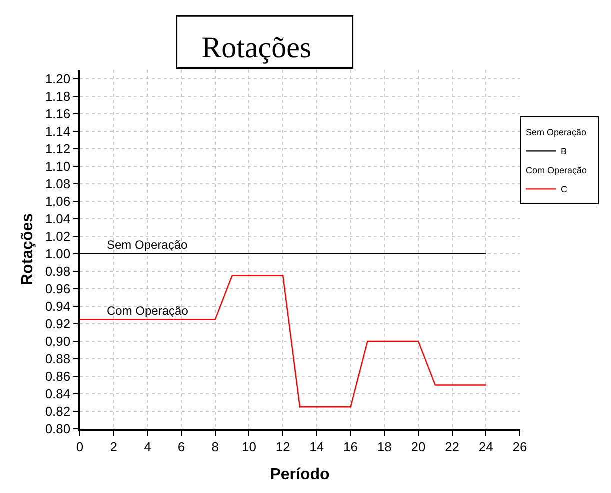 The width and height of the screenshot is (611, 493). I want to click on y-tick-label: 0.94, so click(58, 306).